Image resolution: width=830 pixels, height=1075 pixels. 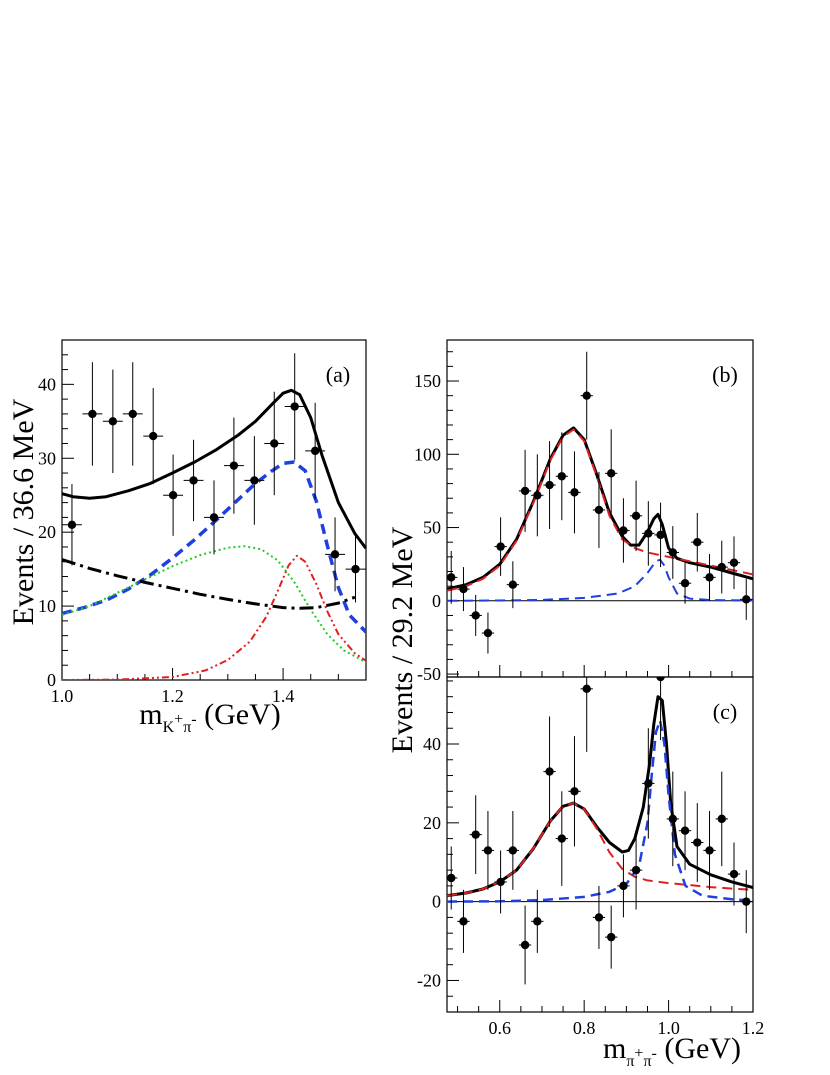 I want to click on panel-a-ytick-label: 0, so click(x=51, y=680).